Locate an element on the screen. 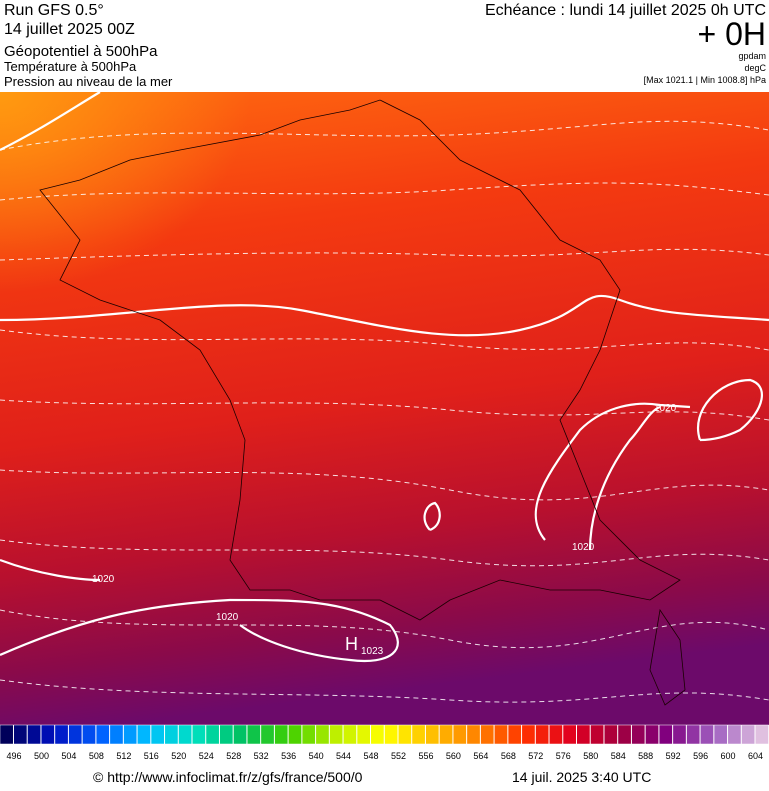  colorbar-label: 568 is located at coordinates (508, 756).